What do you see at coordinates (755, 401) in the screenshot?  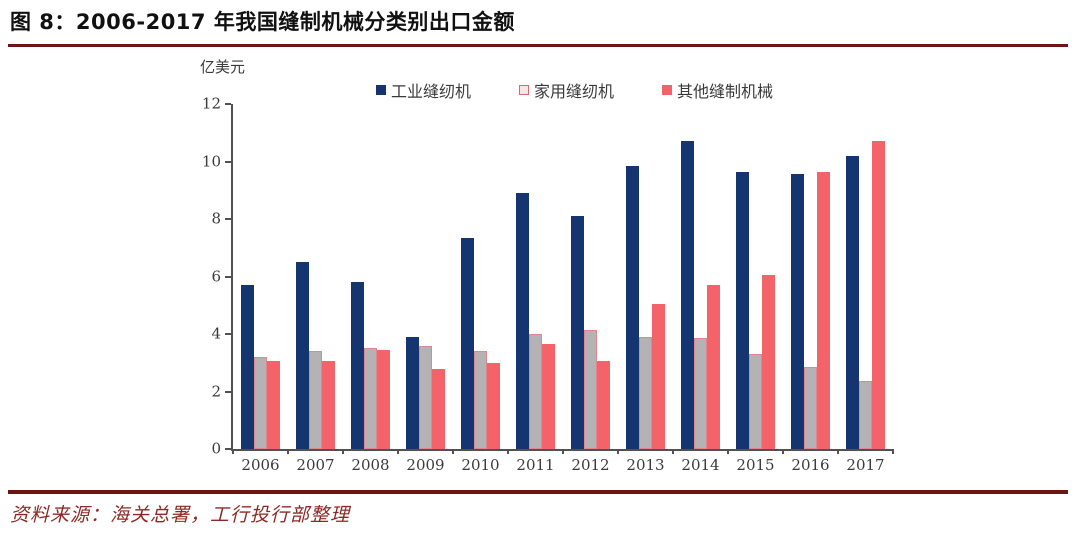 I see `bar-household-2015` at bounding box center [755, 401].